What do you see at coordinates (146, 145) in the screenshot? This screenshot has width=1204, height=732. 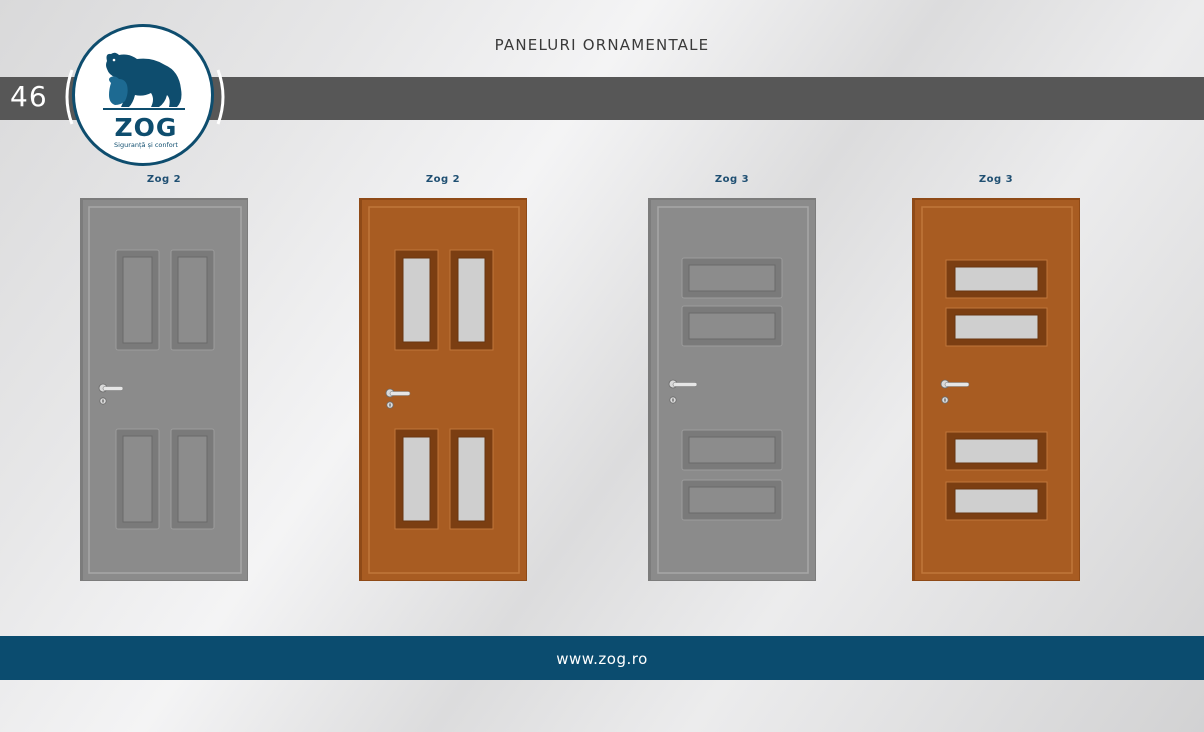 I see `logo-tagline: Siguranță și confort` at bounding box center [146, 145].